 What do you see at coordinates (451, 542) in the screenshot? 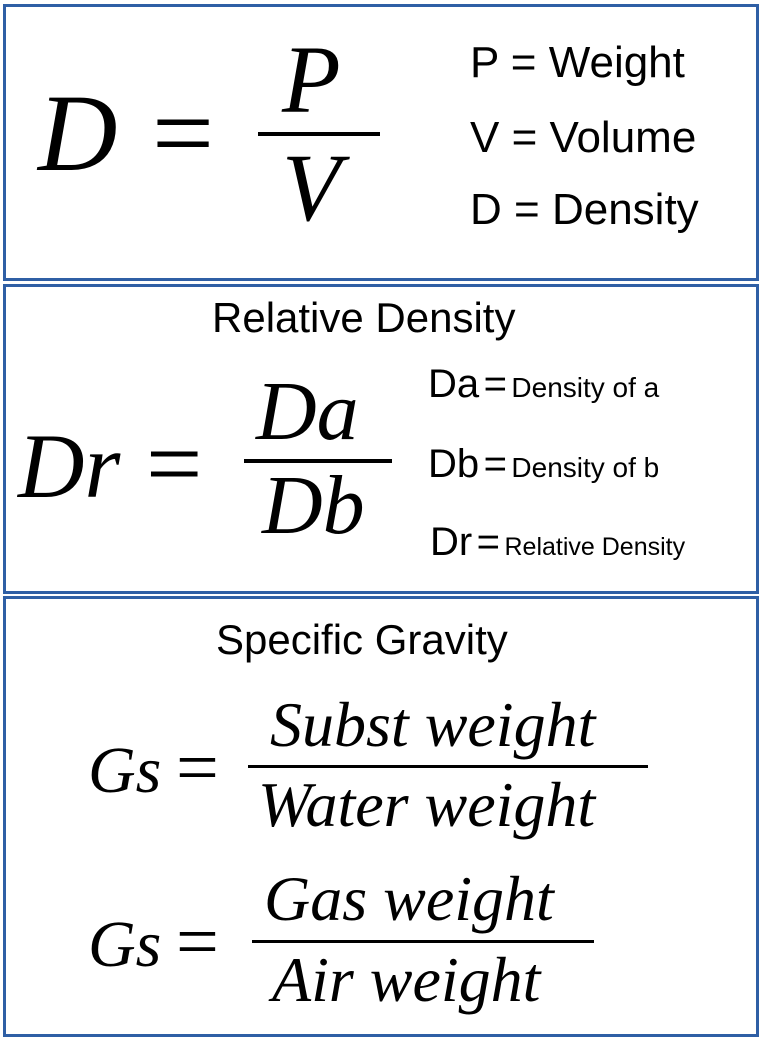
I see `legend-symbol: Dr` at bounding box center [451, 542].